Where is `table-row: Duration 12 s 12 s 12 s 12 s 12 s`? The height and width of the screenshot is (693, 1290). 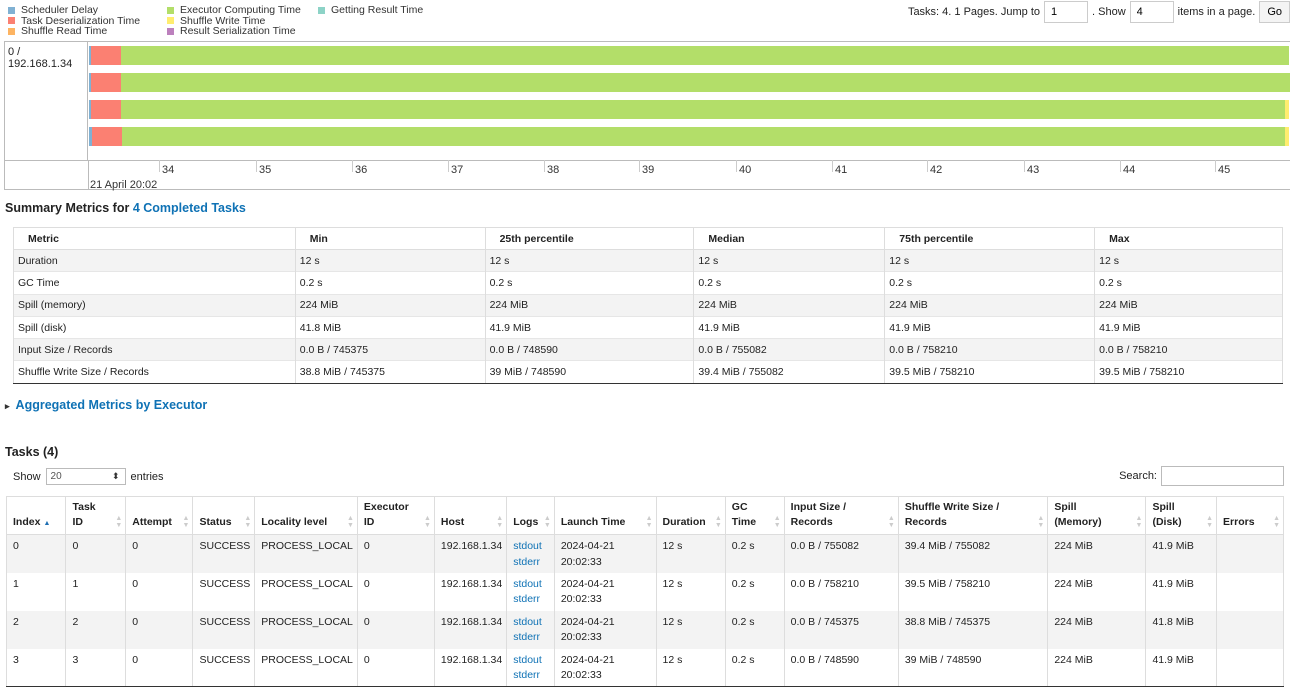
table-row: Duration 12 s 12 s 12 s 12 s 12 s is located at coordinates (648, 260).